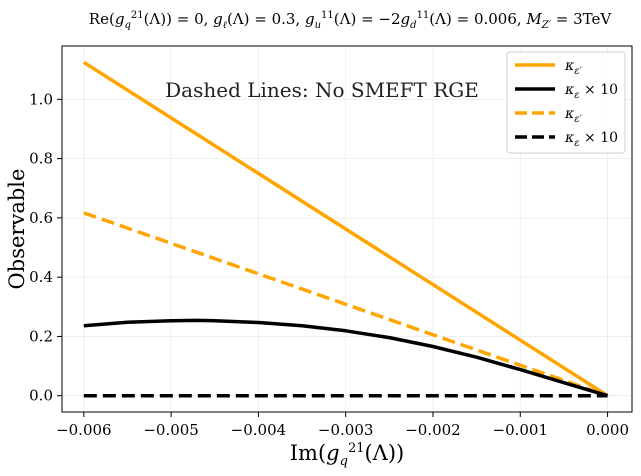  I want to click on y-axis-label: Observable, so click(17, 229).